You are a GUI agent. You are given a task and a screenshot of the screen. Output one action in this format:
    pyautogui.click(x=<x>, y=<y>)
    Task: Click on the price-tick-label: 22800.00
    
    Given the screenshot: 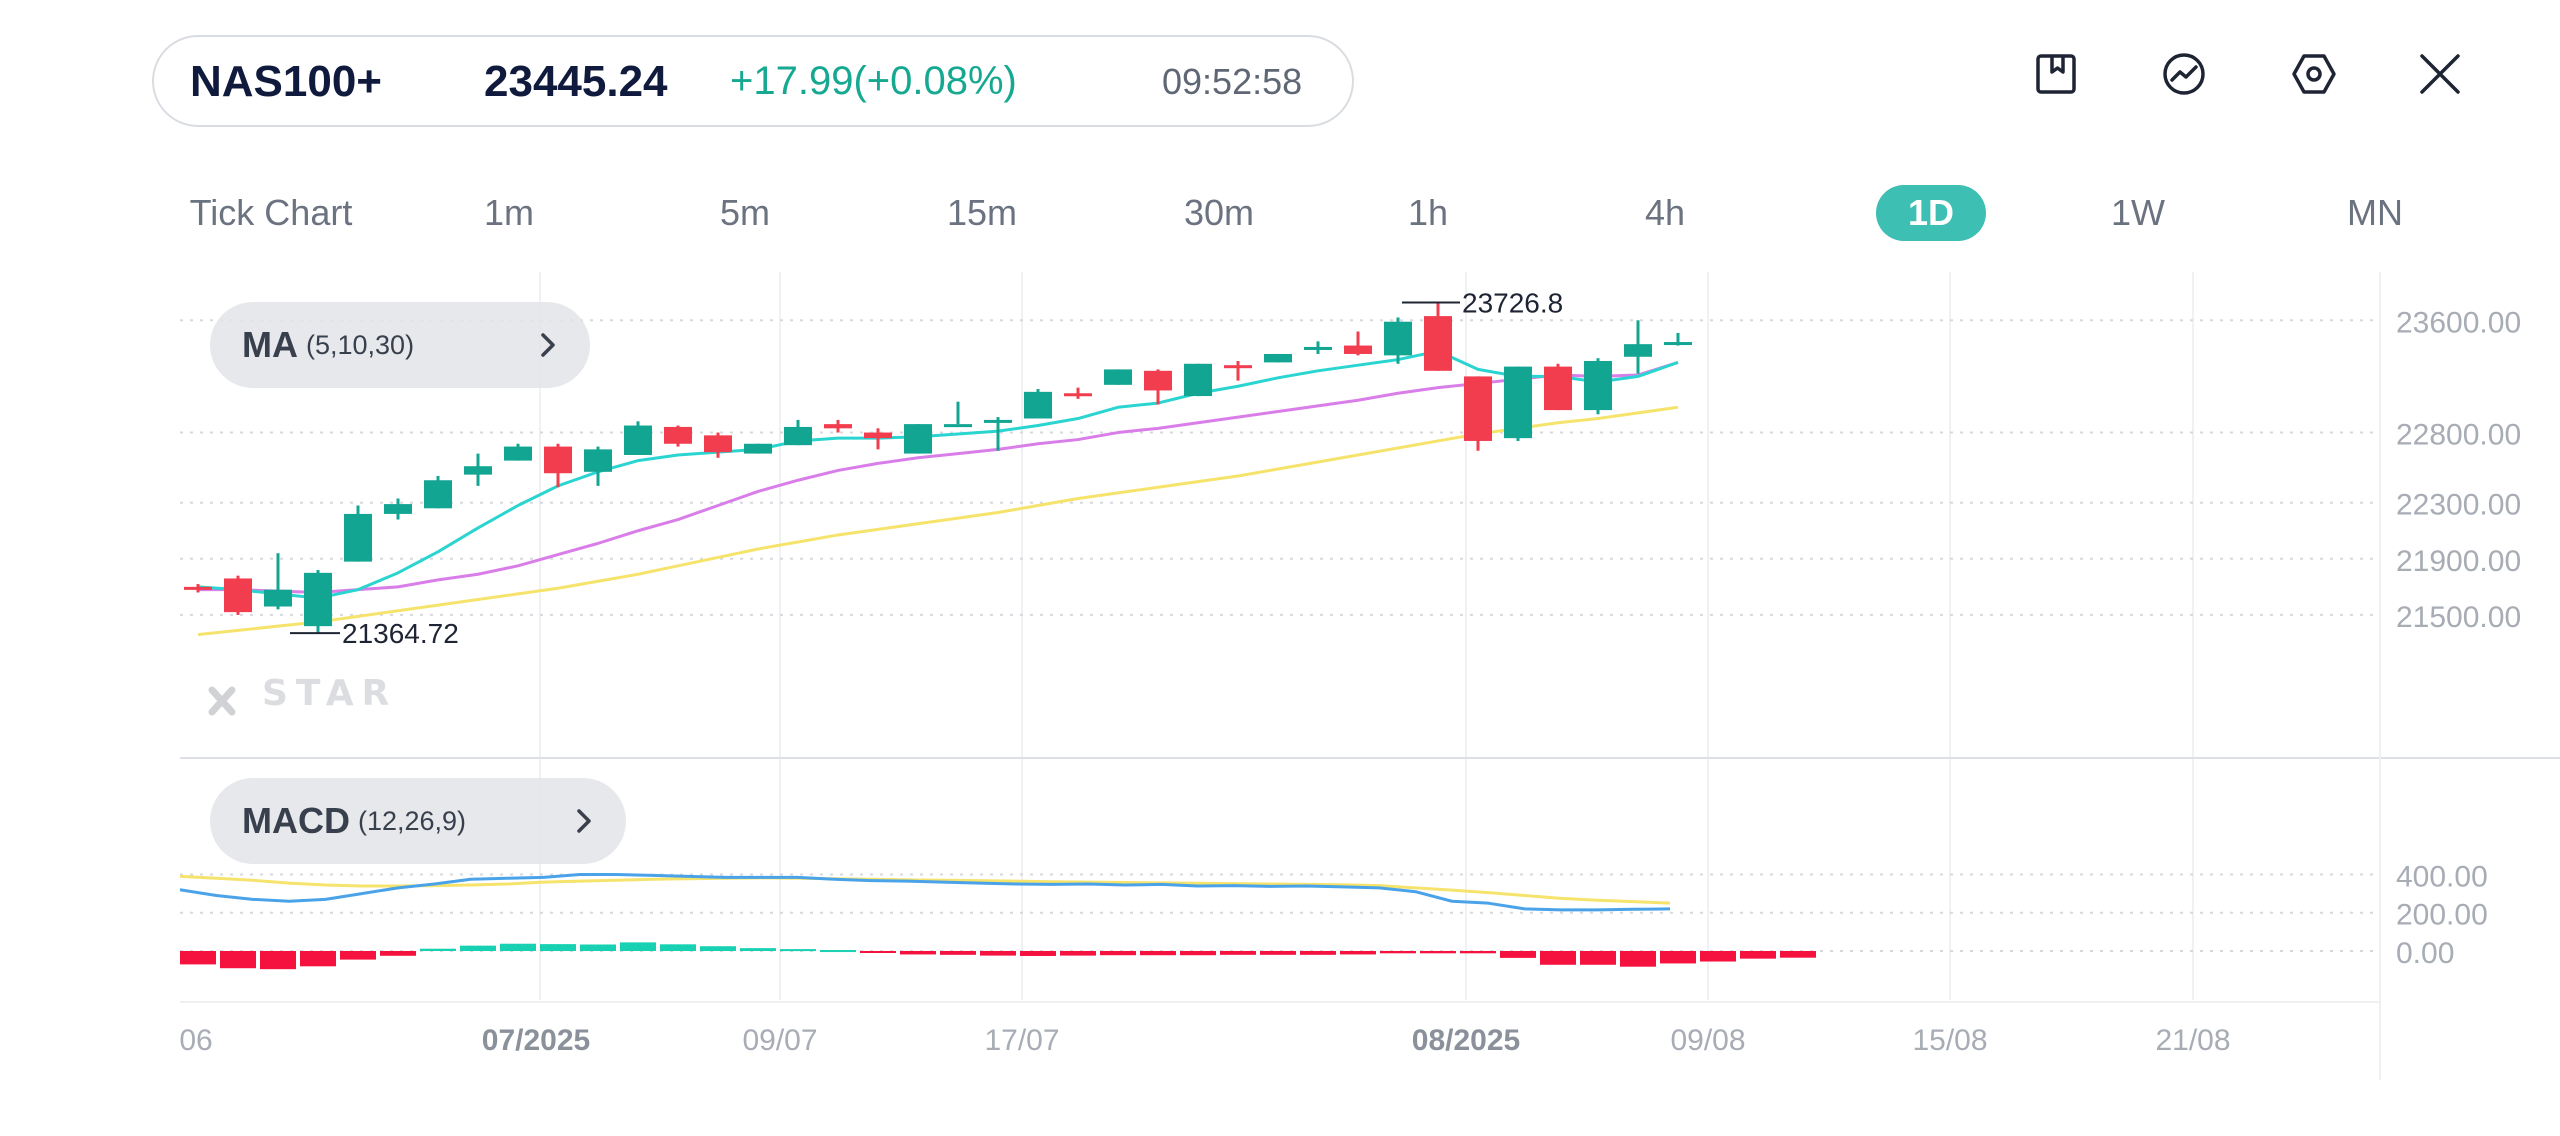 What is the action you would take?
    pyautogui.click(x=2458, y=435)
    